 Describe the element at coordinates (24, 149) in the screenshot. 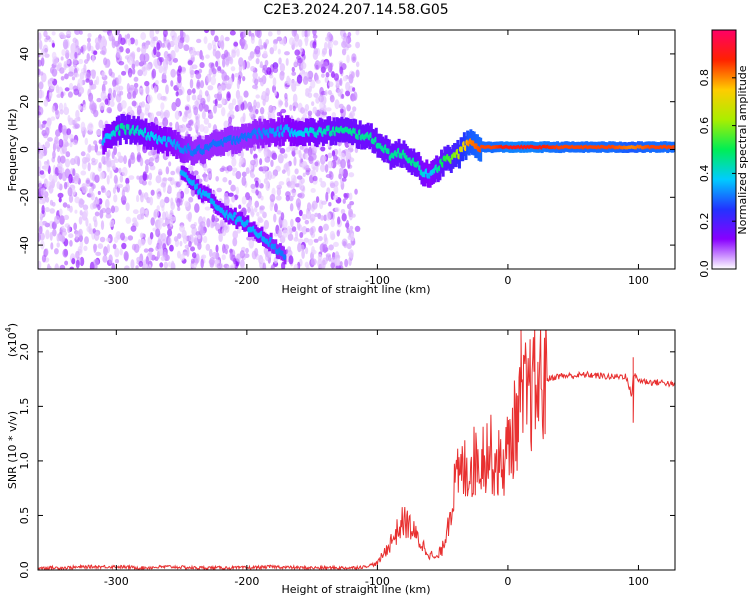

I see `y-tick-label: 0` at that location.